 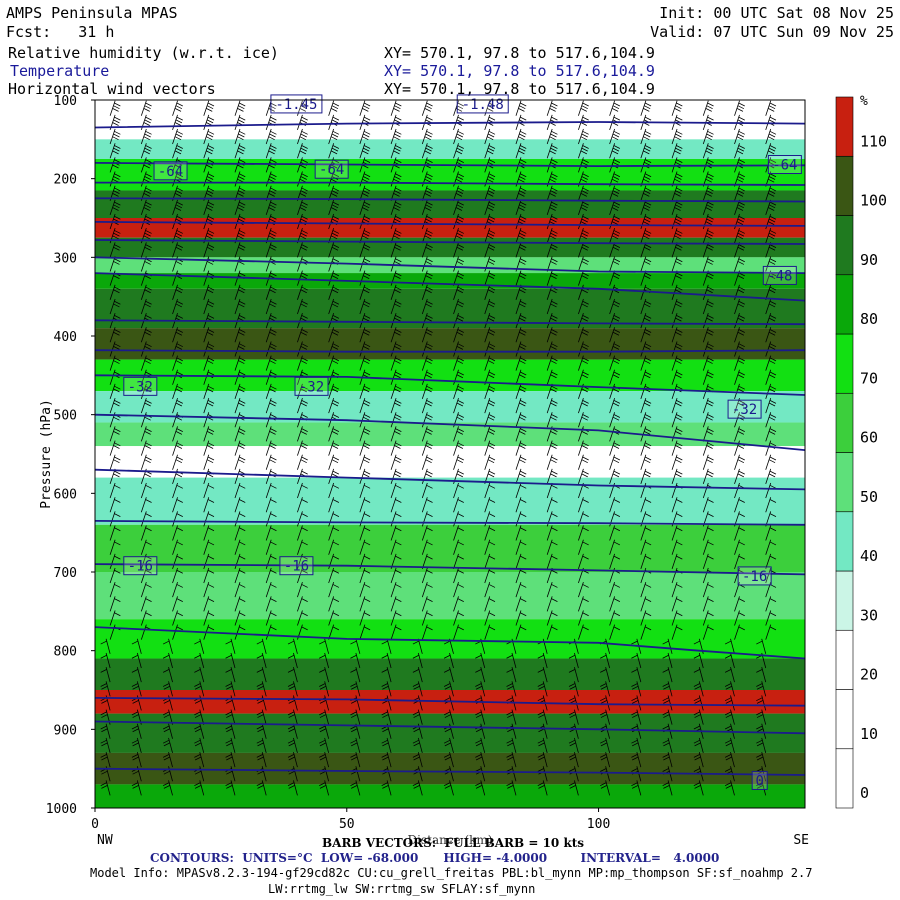 What do you see at coordinates (869, 675) in the screenshot?
I see `colorbar-label: 20` at bounding box center [869, 675].